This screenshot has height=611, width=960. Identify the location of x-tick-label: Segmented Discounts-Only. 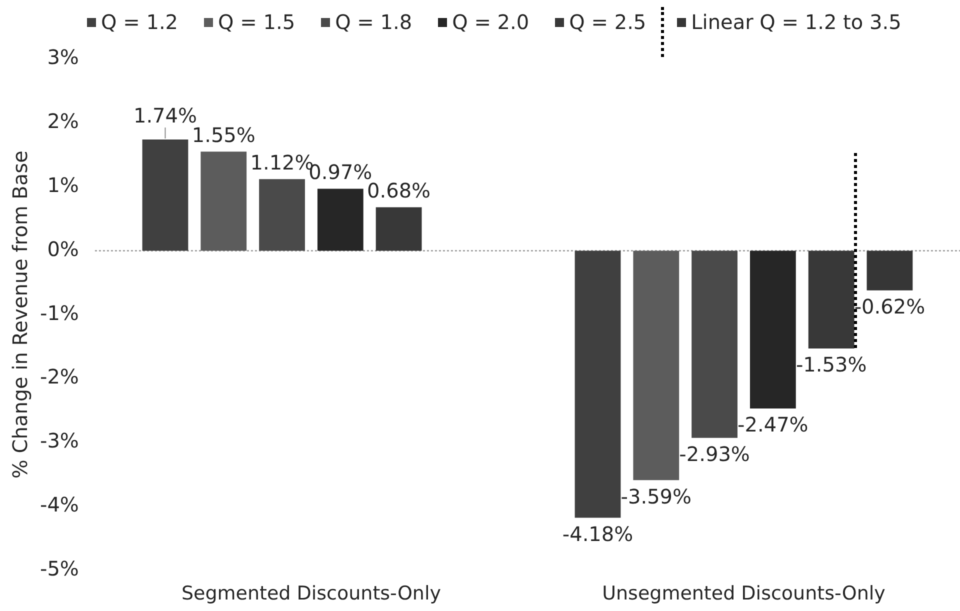
(311, 593).